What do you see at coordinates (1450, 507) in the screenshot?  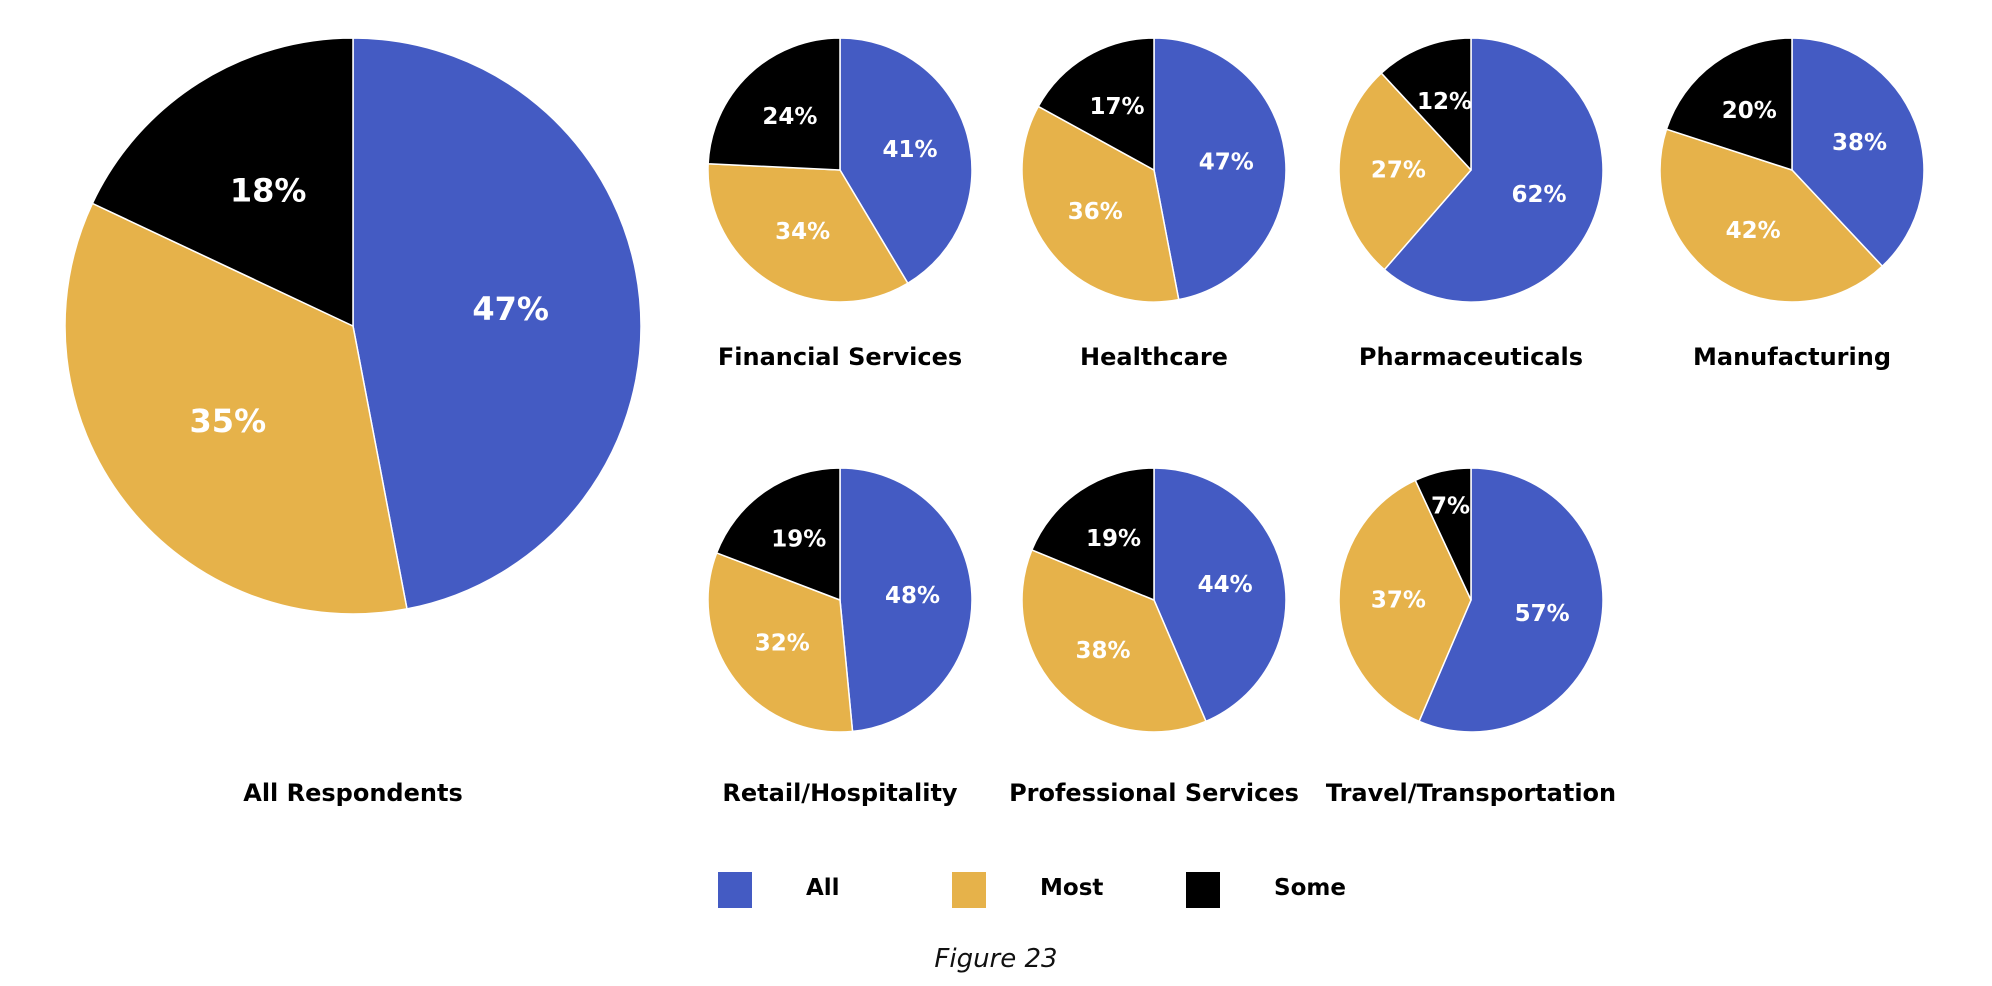 I see `pie-data-label: 7%` at bounding box center [1450, 507].